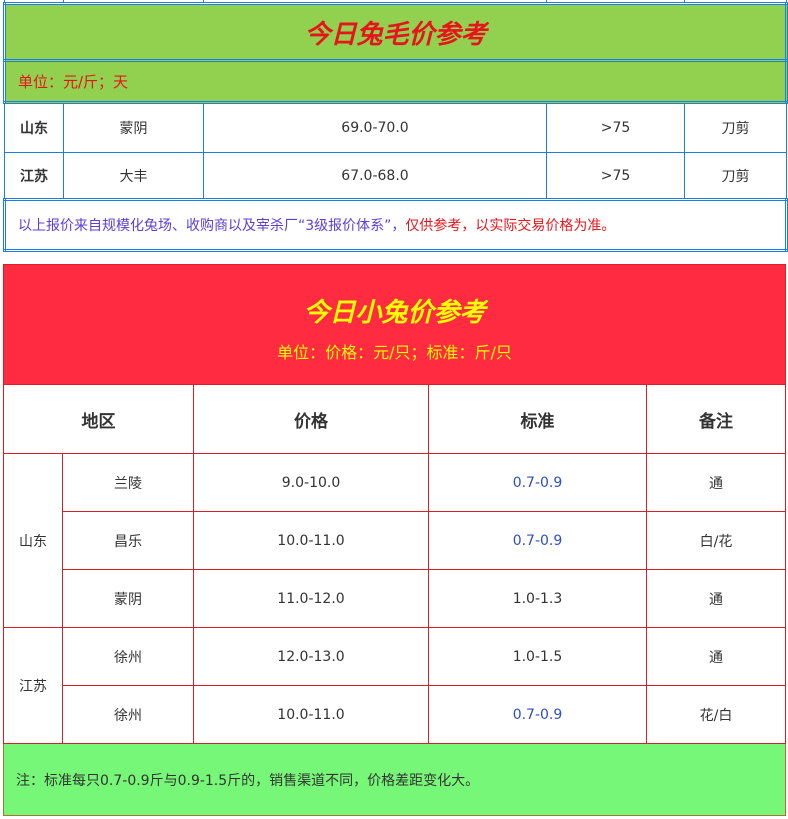 This screenshot has height=819, width=788. What do you see at coordinates (510, 226) in the screenshot?
I see `note-disclaimer: 仅供参考，以实际交易价格为准。` at bounding box center [510, 226].